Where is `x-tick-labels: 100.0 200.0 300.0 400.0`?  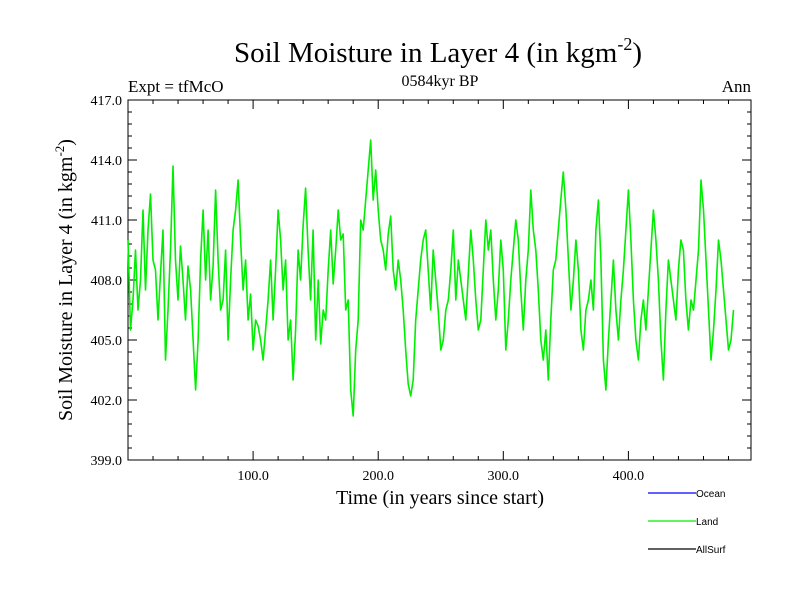 x-tick-labels: 100.0 200.0 300.0 400.0 is located at coordinates (440, 476).